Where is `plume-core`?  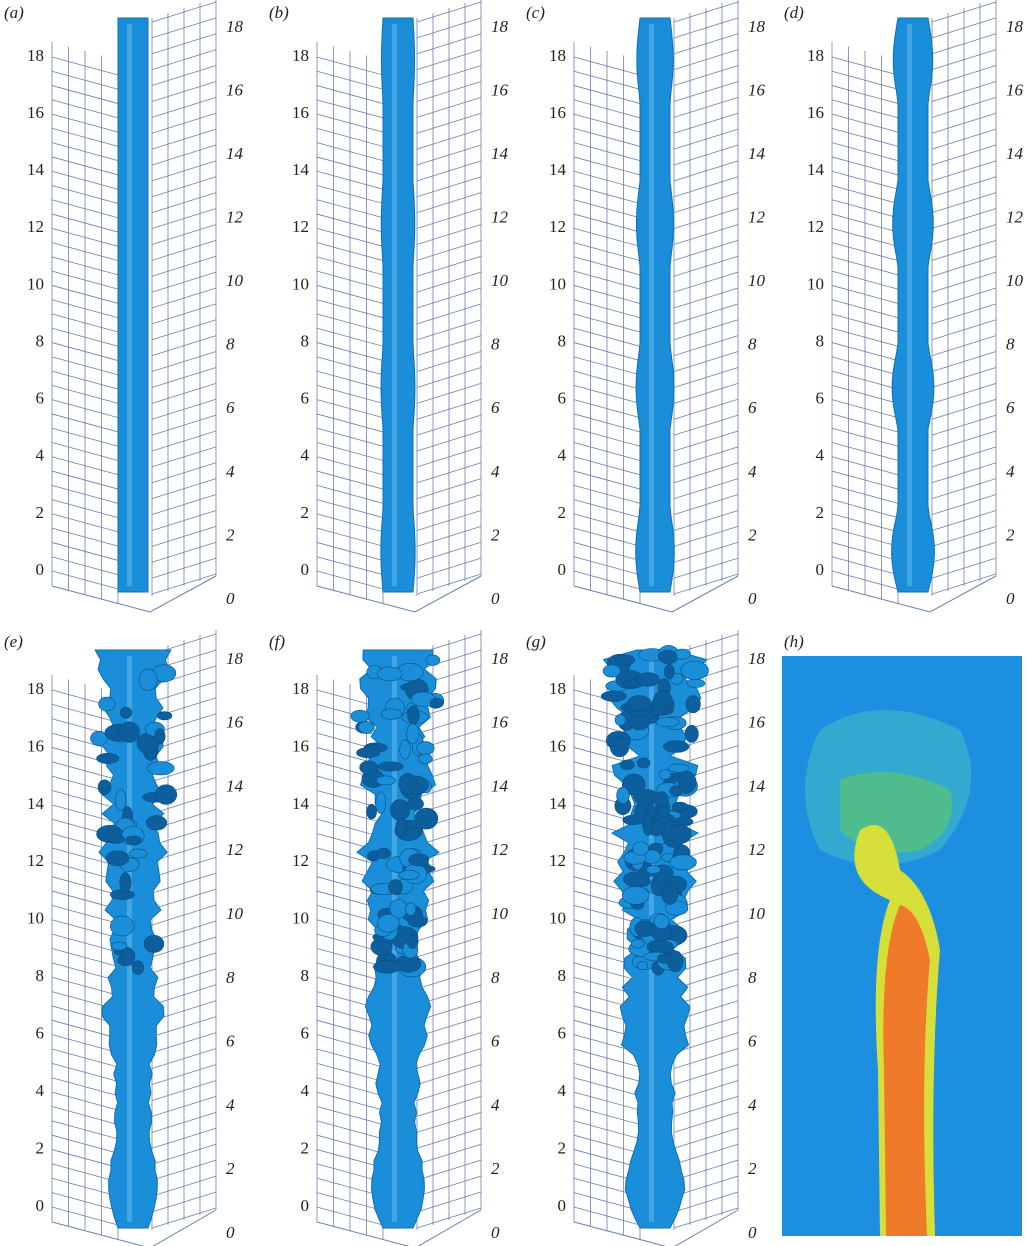 plume-core is located at coordinates (906, 1070).